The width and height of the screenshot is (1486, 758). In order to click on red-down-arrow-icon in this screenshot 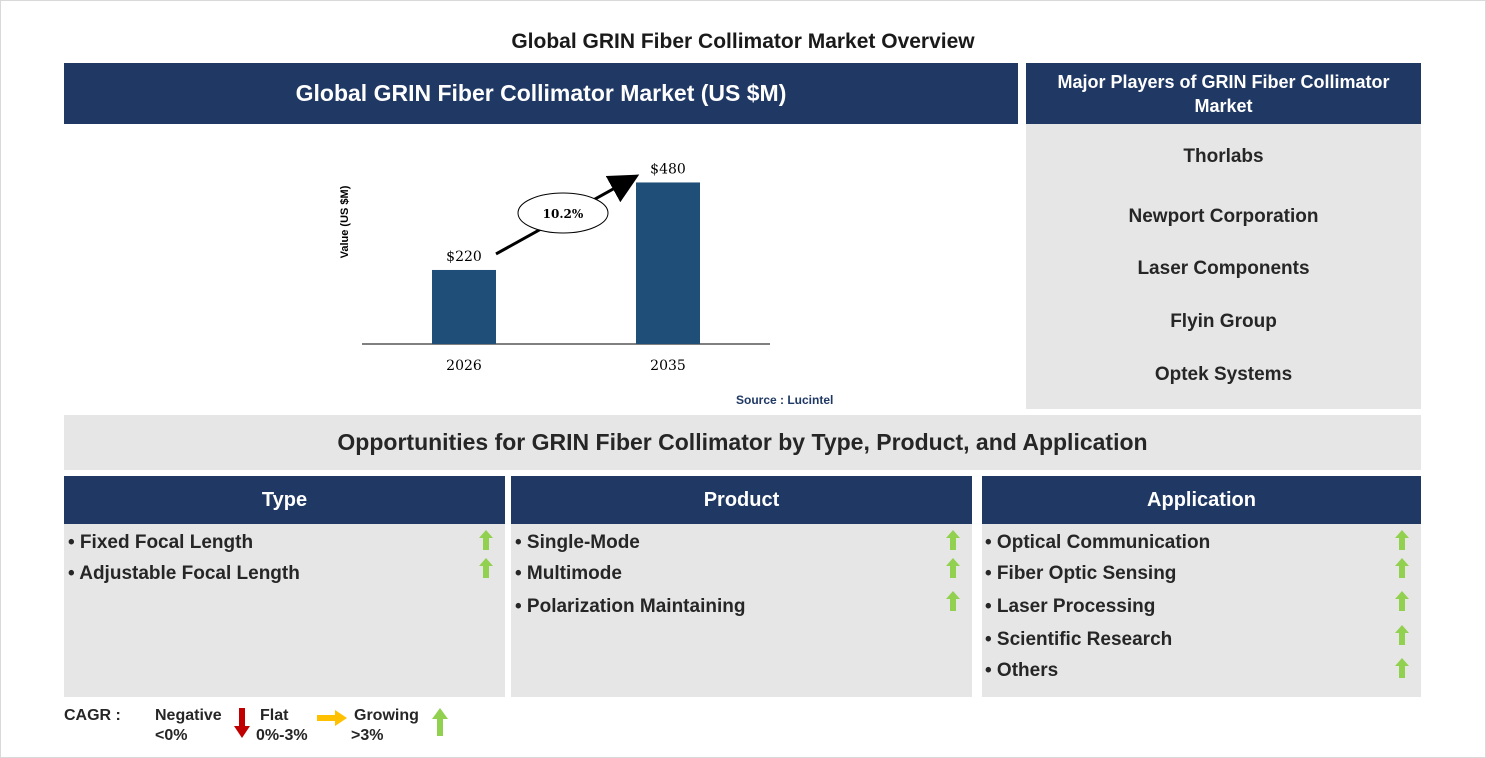, I will do `click(242, 723)`.